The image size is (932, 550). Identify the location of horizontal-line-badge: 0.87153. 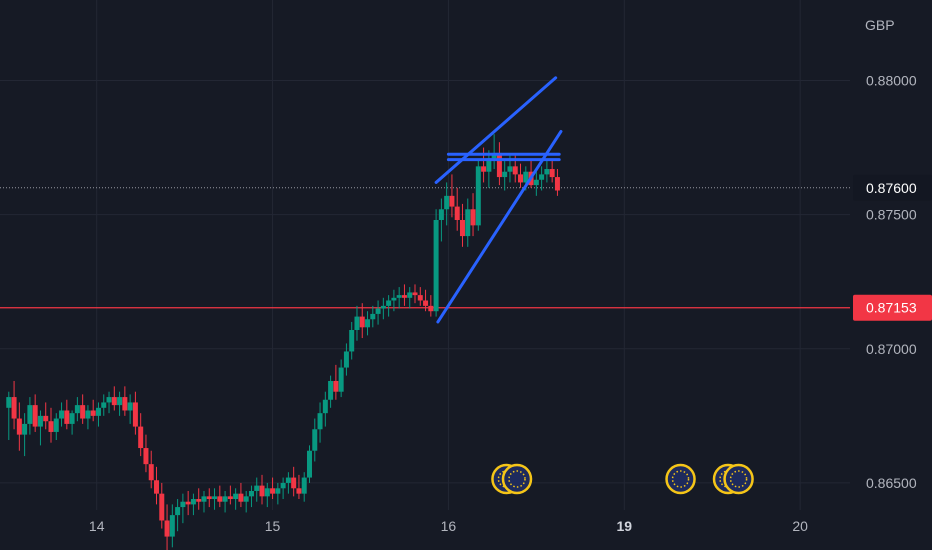
(892, 307).